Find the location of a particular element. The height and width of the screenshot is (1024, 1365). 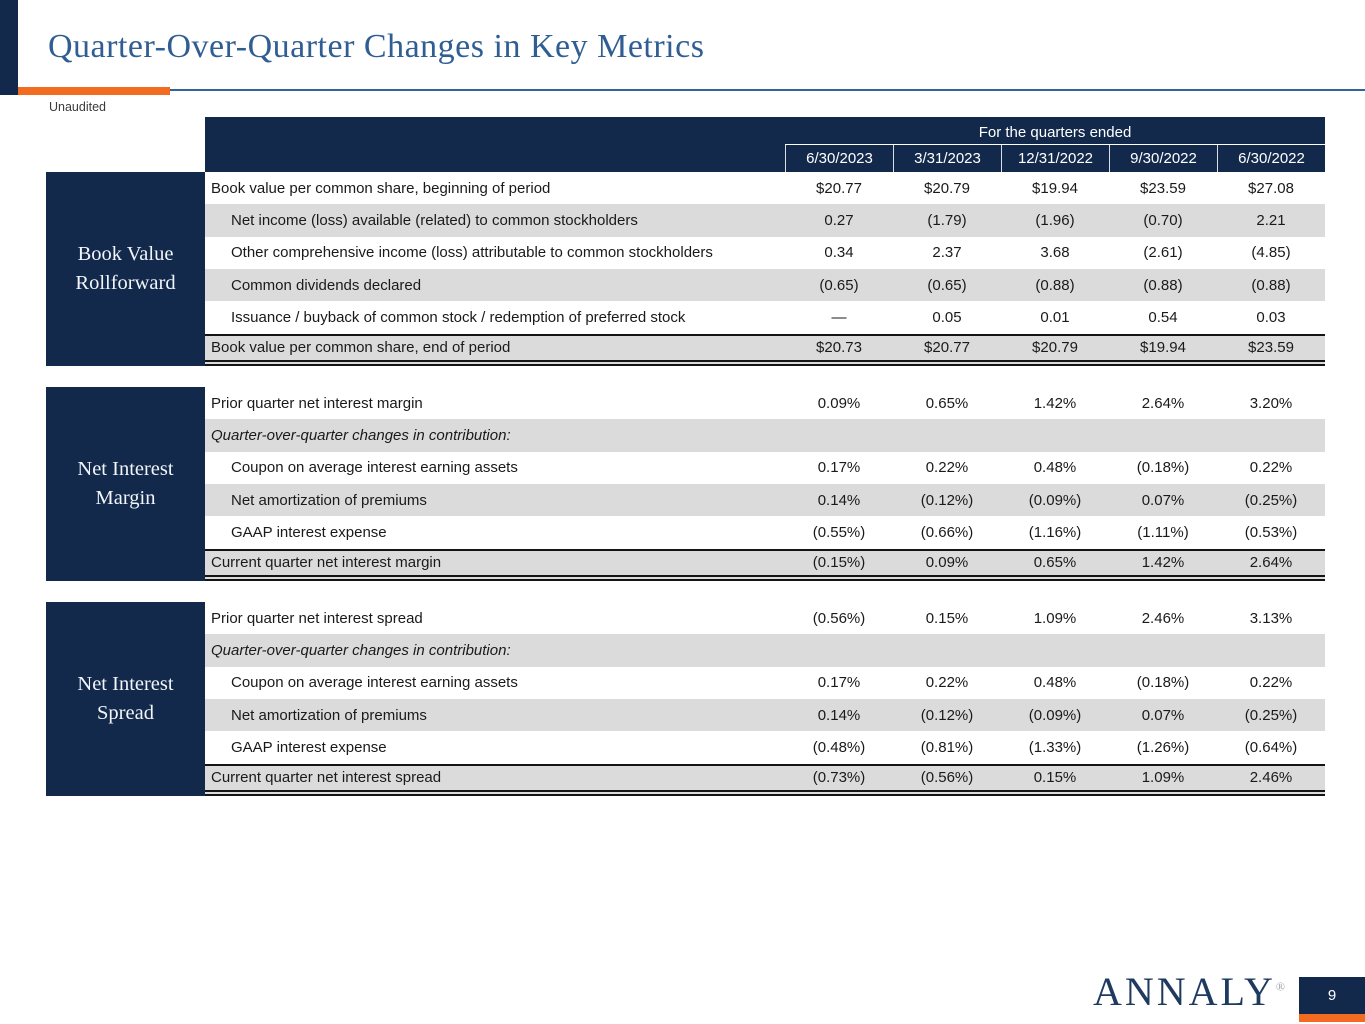

cell-value: $20.73 is located at coordinates (839, 348).